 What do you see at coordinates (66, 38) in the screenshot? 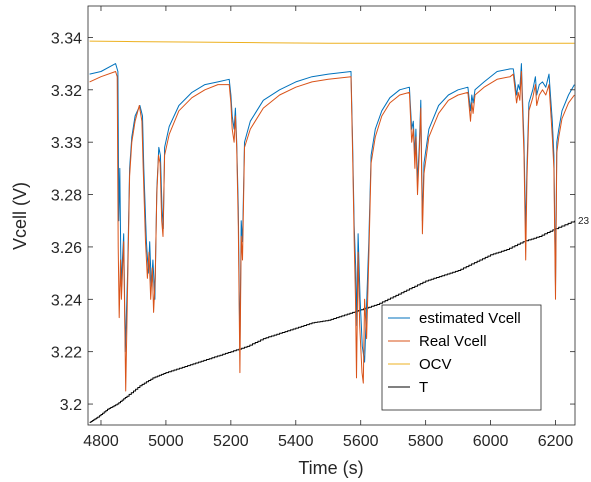
I see `y-tick-label: 3.34` at bounding box center [66, 38].